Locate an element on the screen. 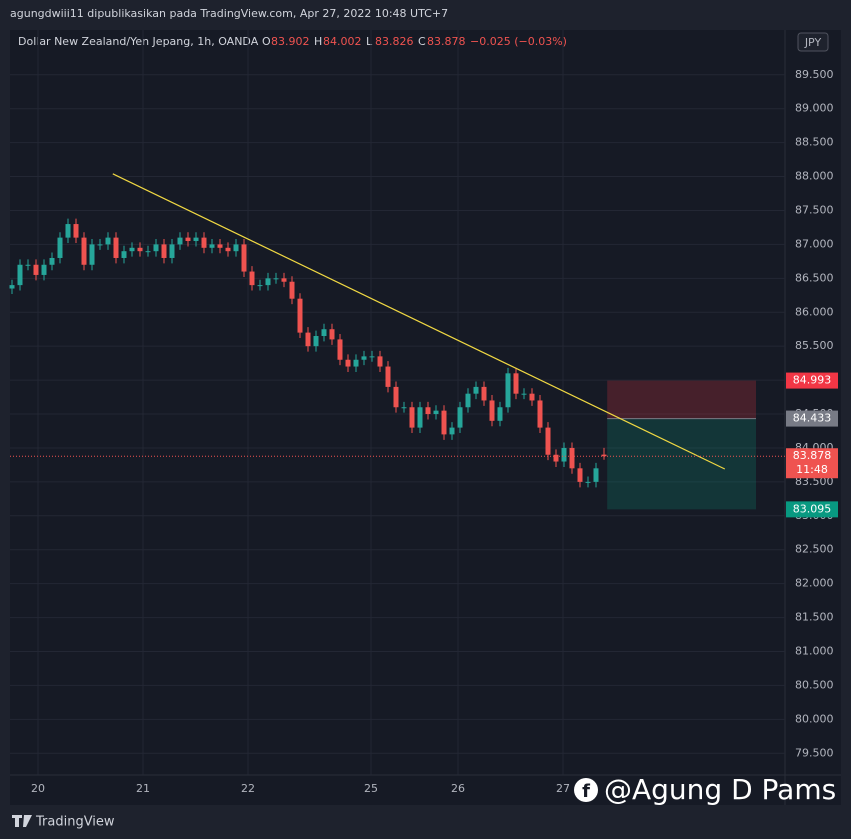 Image resolution: width=851 pixels, height=839 pixels. countdown: 11:48 is located at coordinates (812, 469).